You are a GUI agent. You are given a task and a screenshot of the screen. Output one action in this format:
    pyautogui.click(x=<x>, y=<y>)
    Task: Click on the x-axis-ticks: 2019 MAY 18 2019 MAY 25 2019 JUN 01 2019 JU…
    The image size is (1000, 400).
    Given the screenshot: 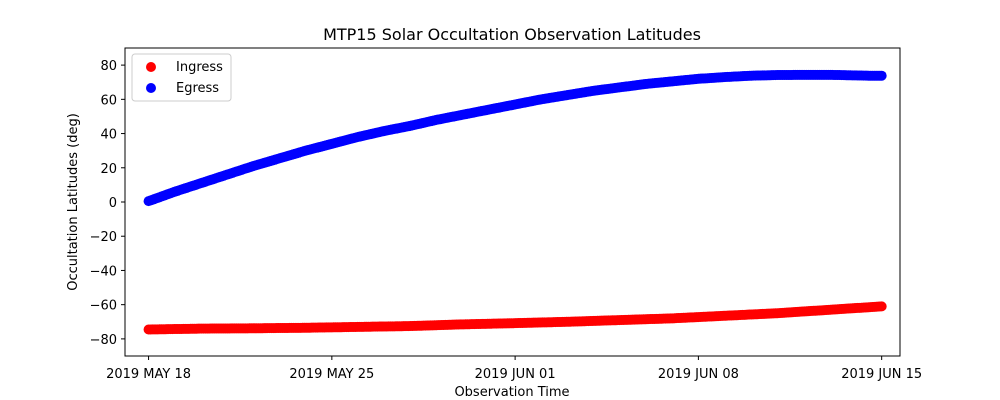 What is the action you would take?
    pyautogui.click(x=514, y=369)
    